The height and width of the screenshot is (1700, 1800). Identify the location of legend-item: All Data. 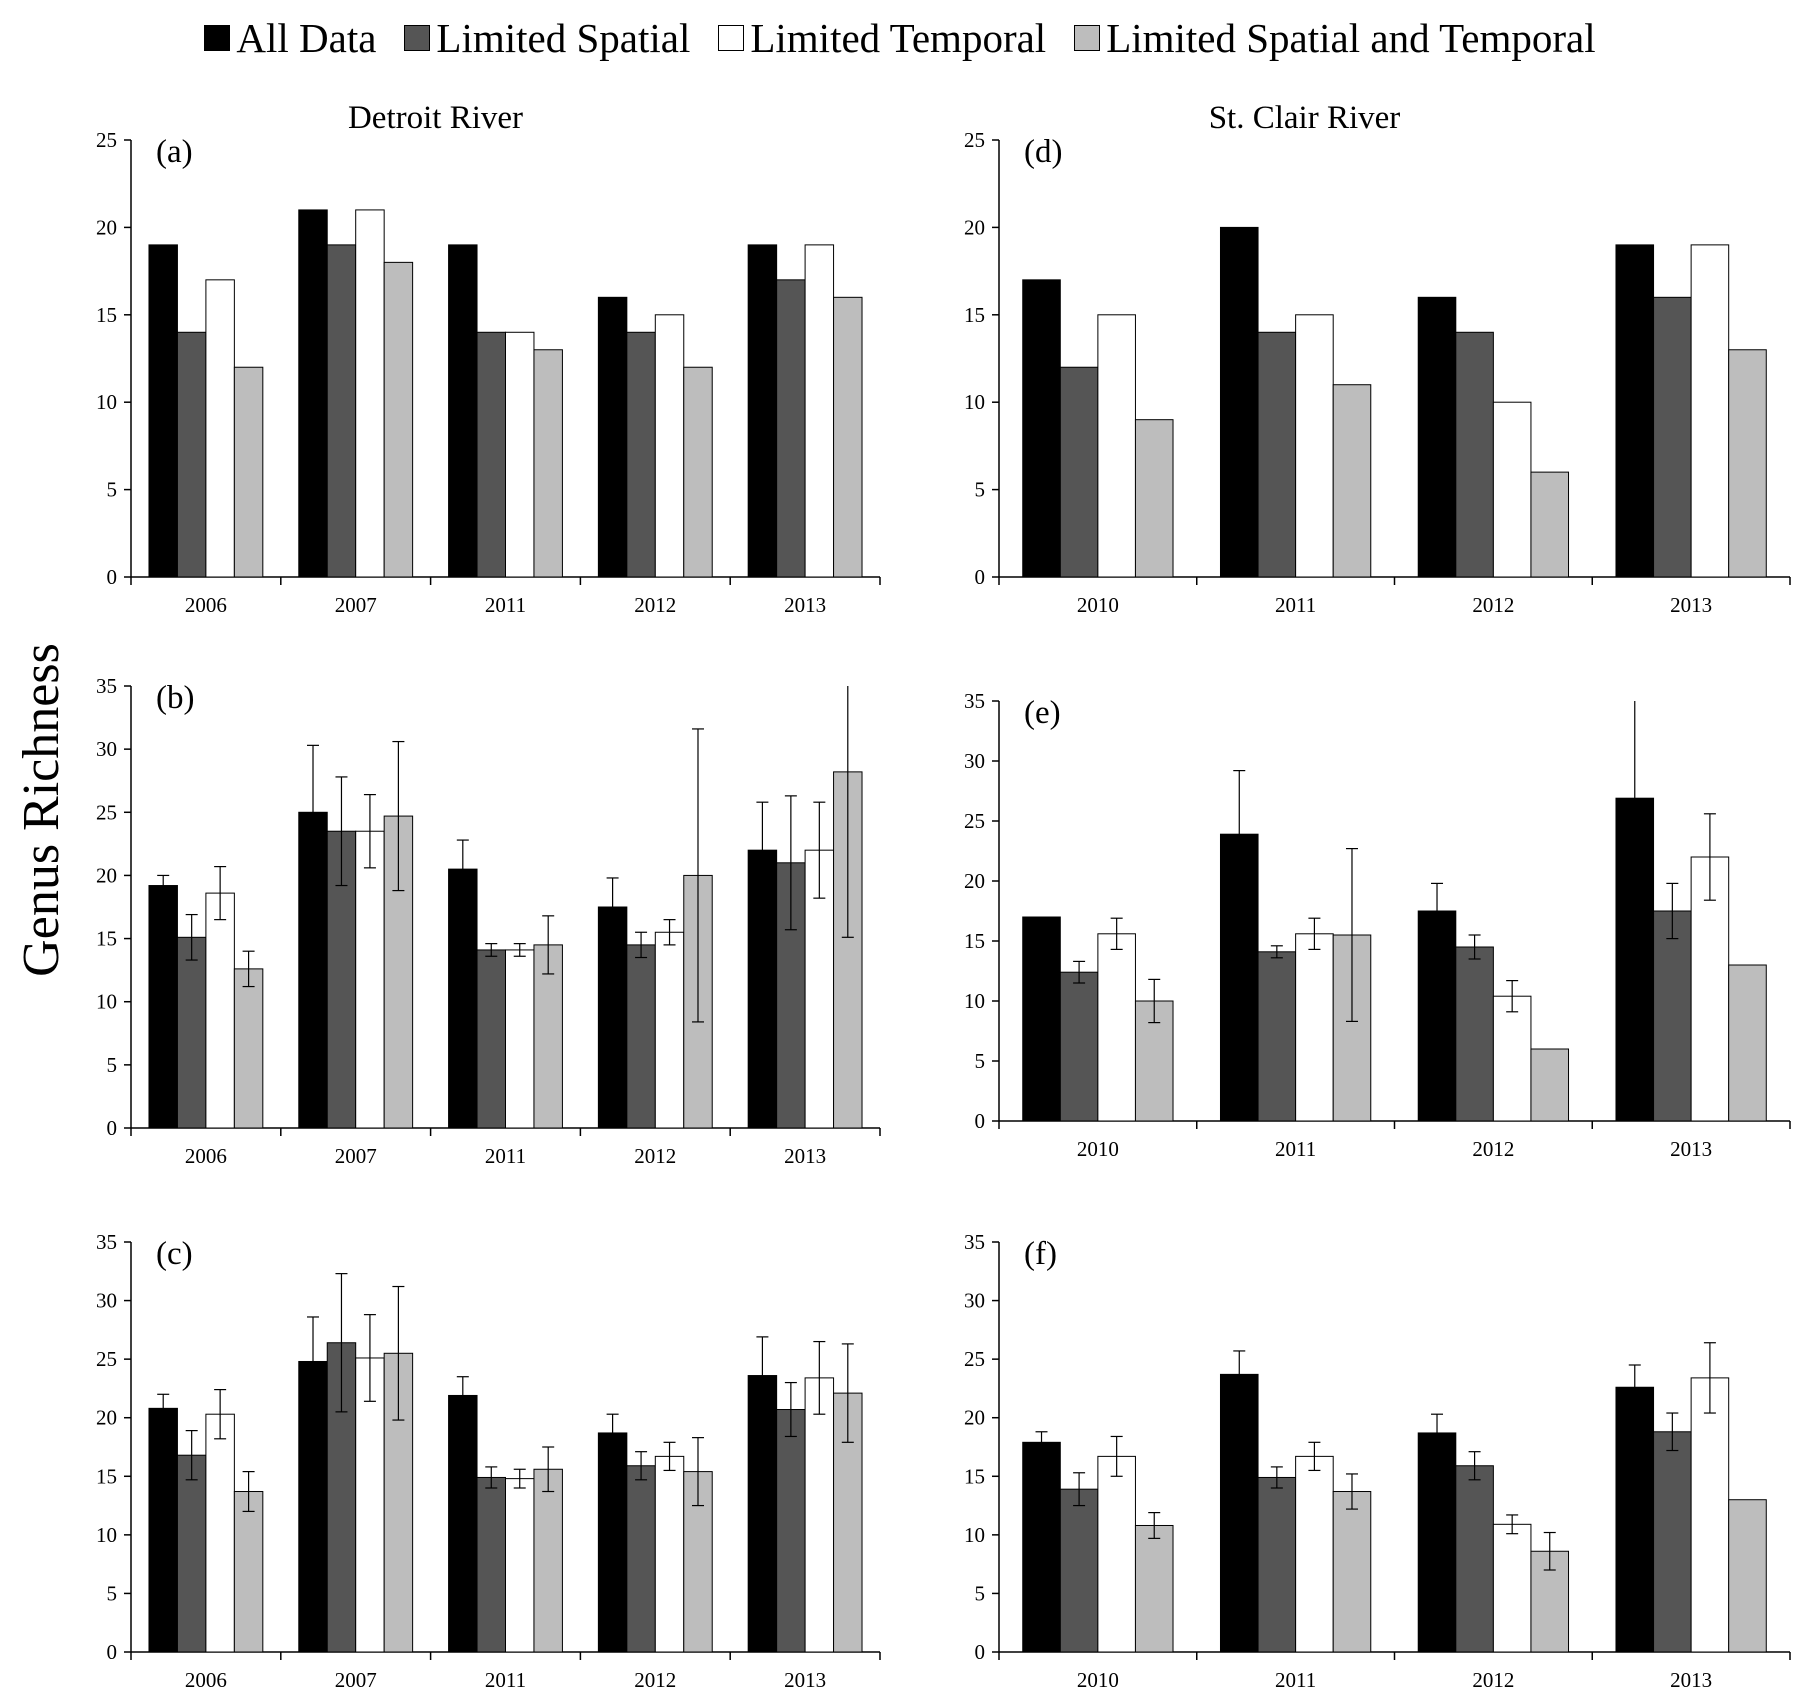
(290, 38).